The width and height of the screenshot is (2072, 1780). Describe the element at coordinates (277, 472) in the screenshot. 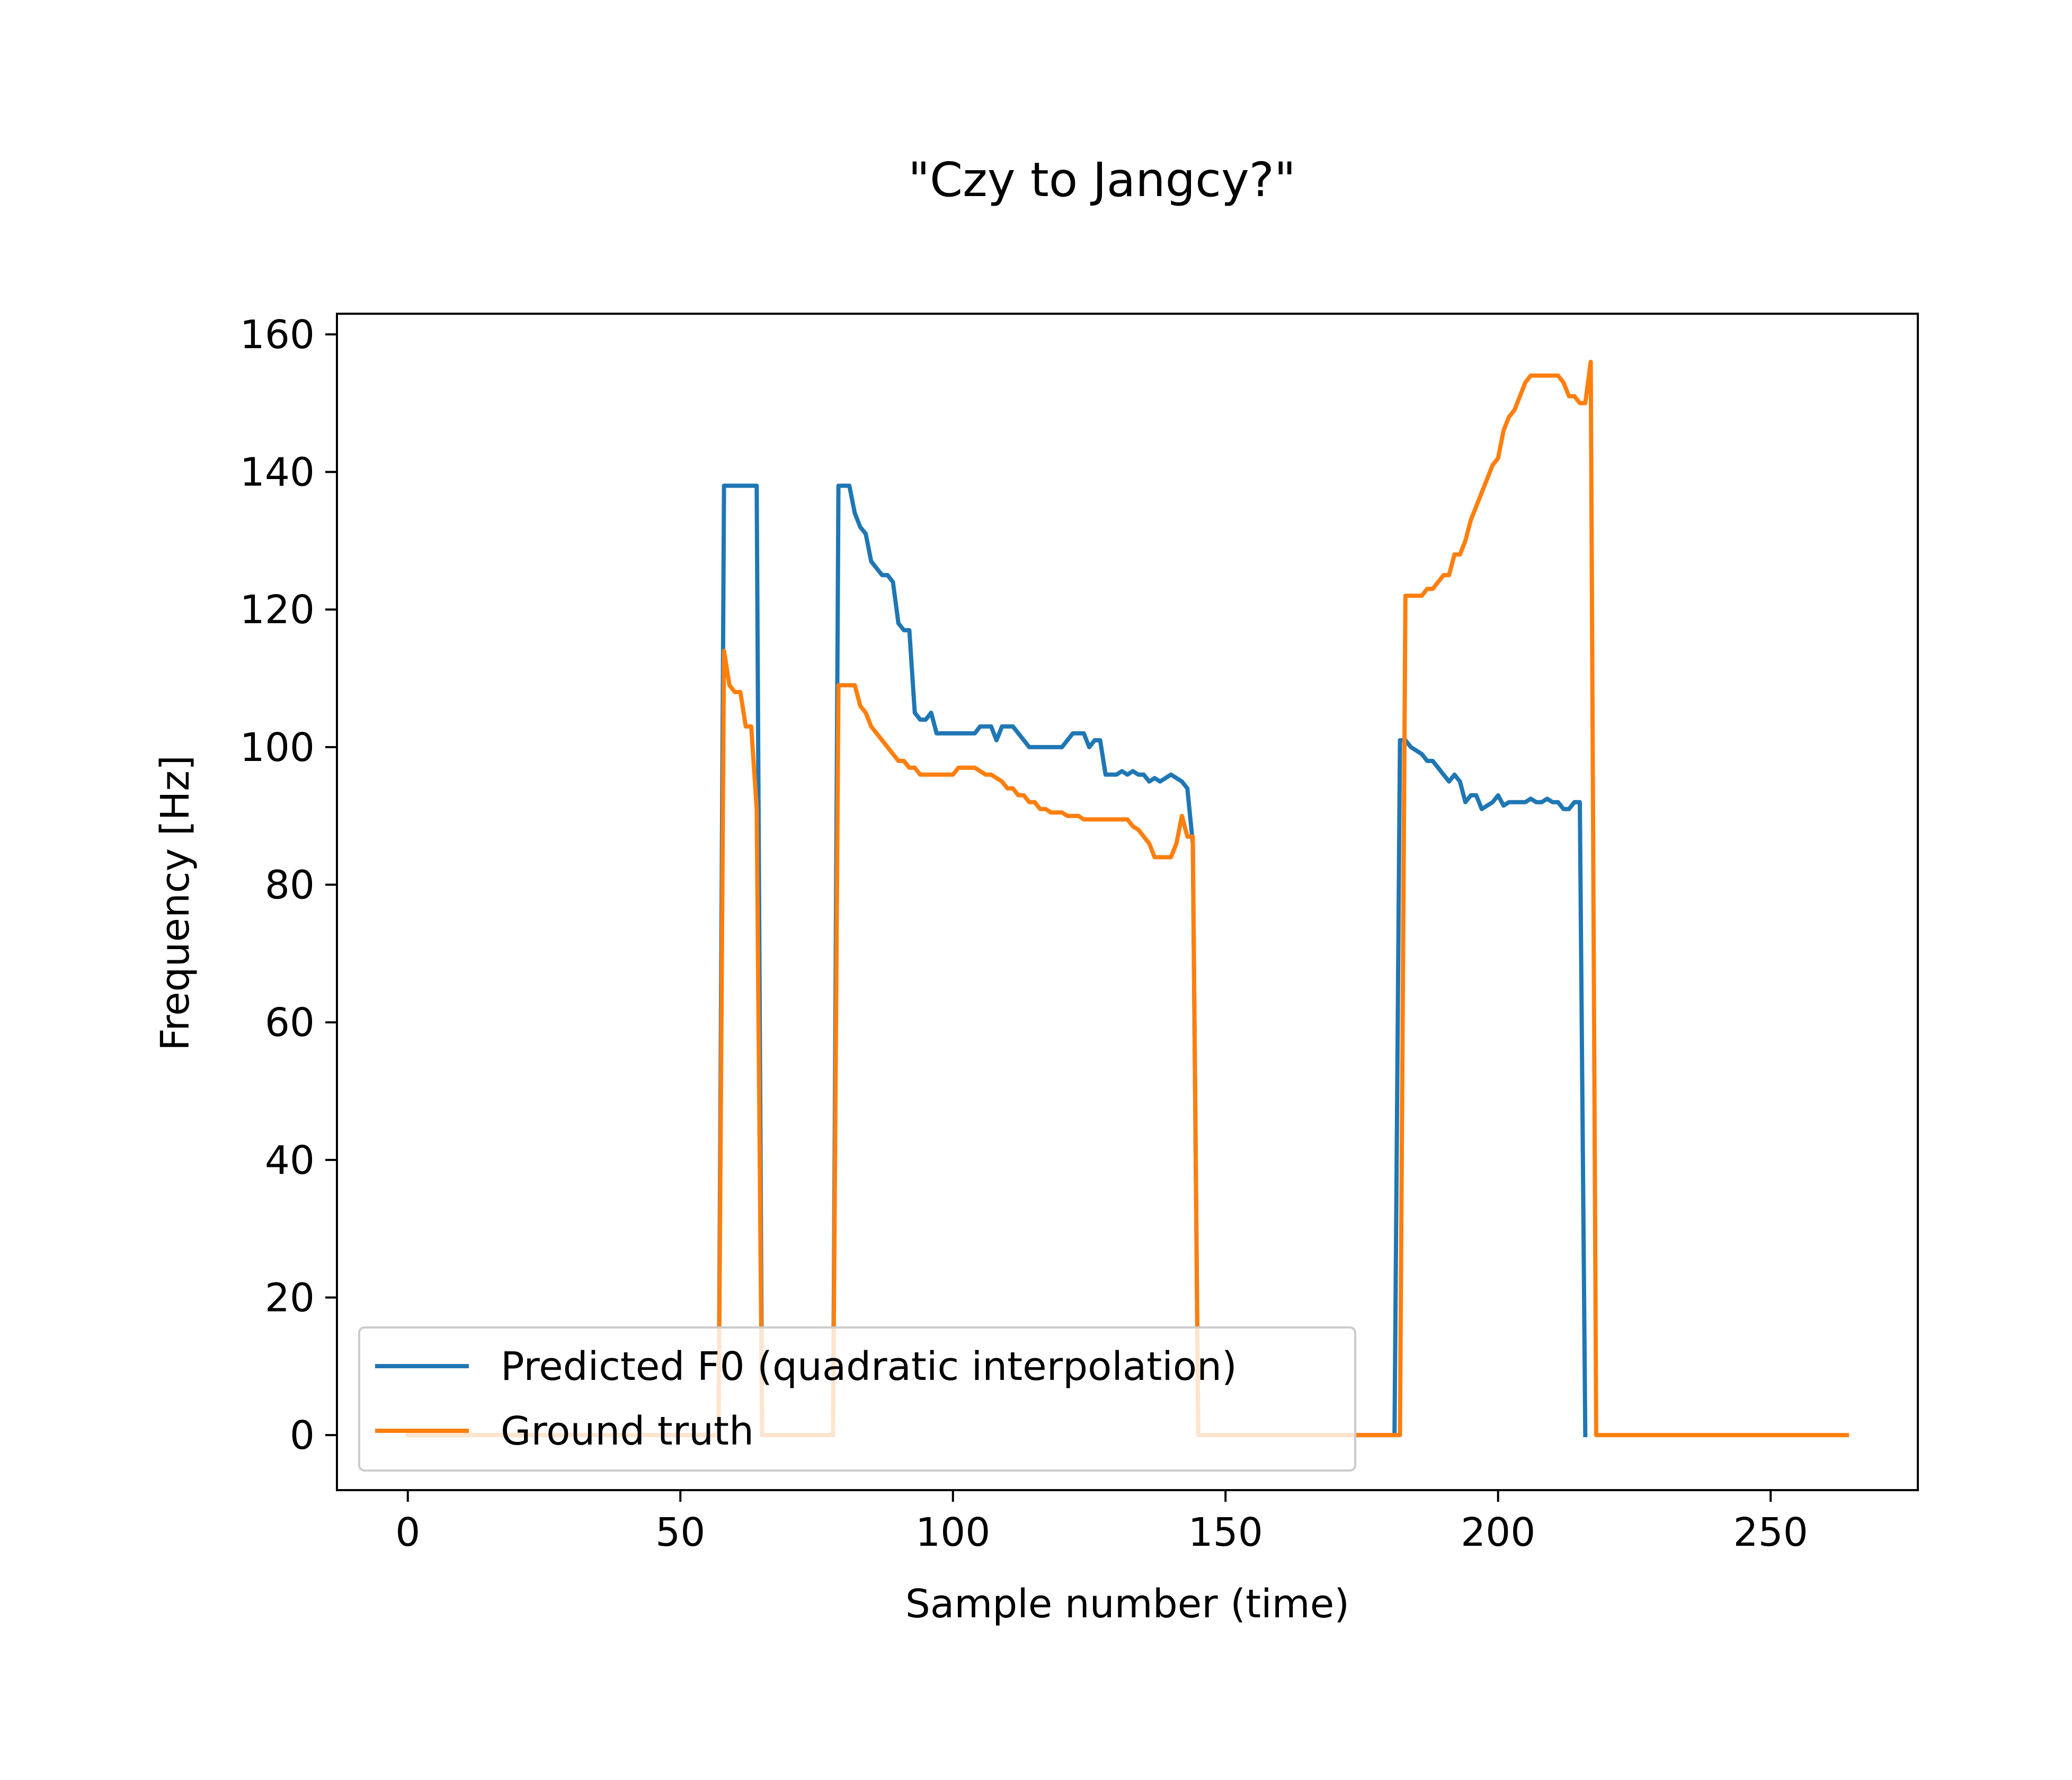

I see `y-tick-label: 140` at that location.